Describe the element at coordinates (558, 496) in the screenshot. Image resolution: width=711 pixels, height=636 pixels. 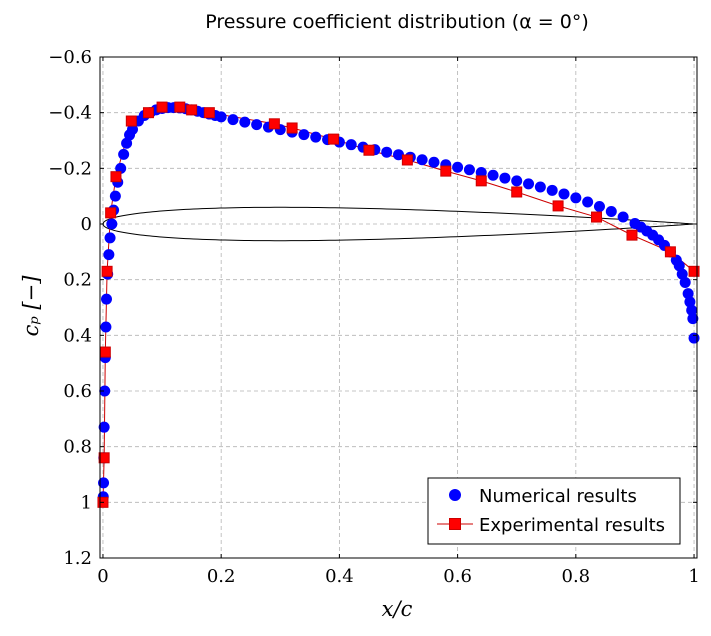
I see `legend-numerical-label: Numerical results` at that location.